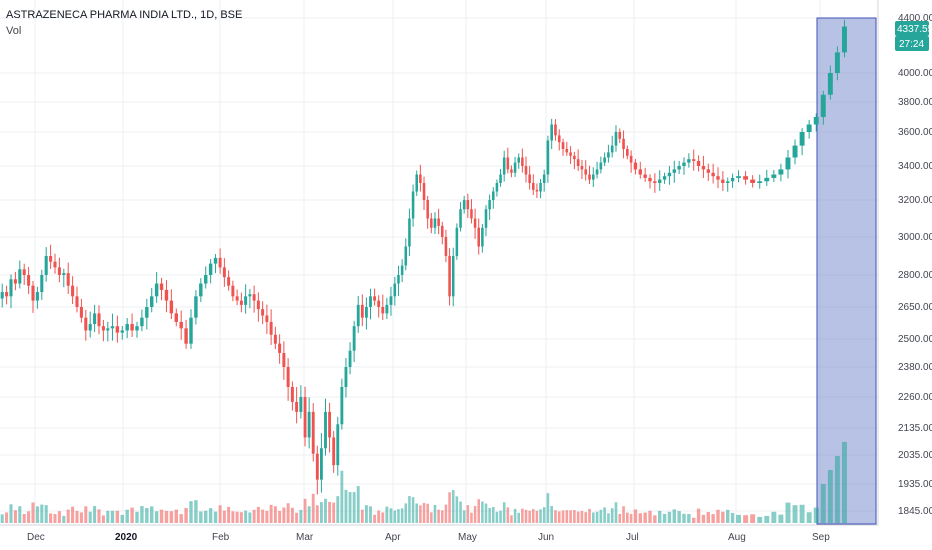  I want to click on y-tick-label-15: 1845.00, so click(915, 511).